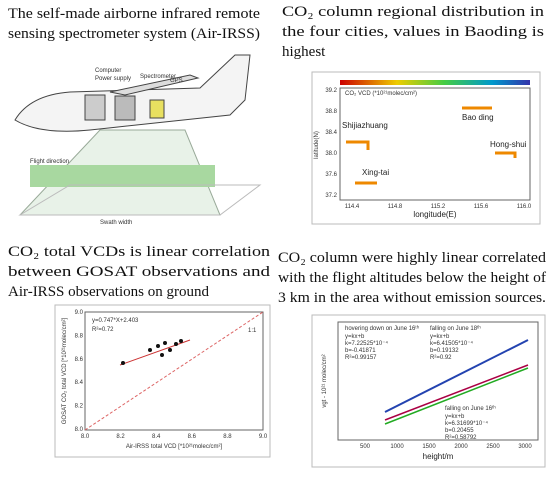  I want to click on legend-entry: falling on June 16ᵗʰ, so click(470, 408).